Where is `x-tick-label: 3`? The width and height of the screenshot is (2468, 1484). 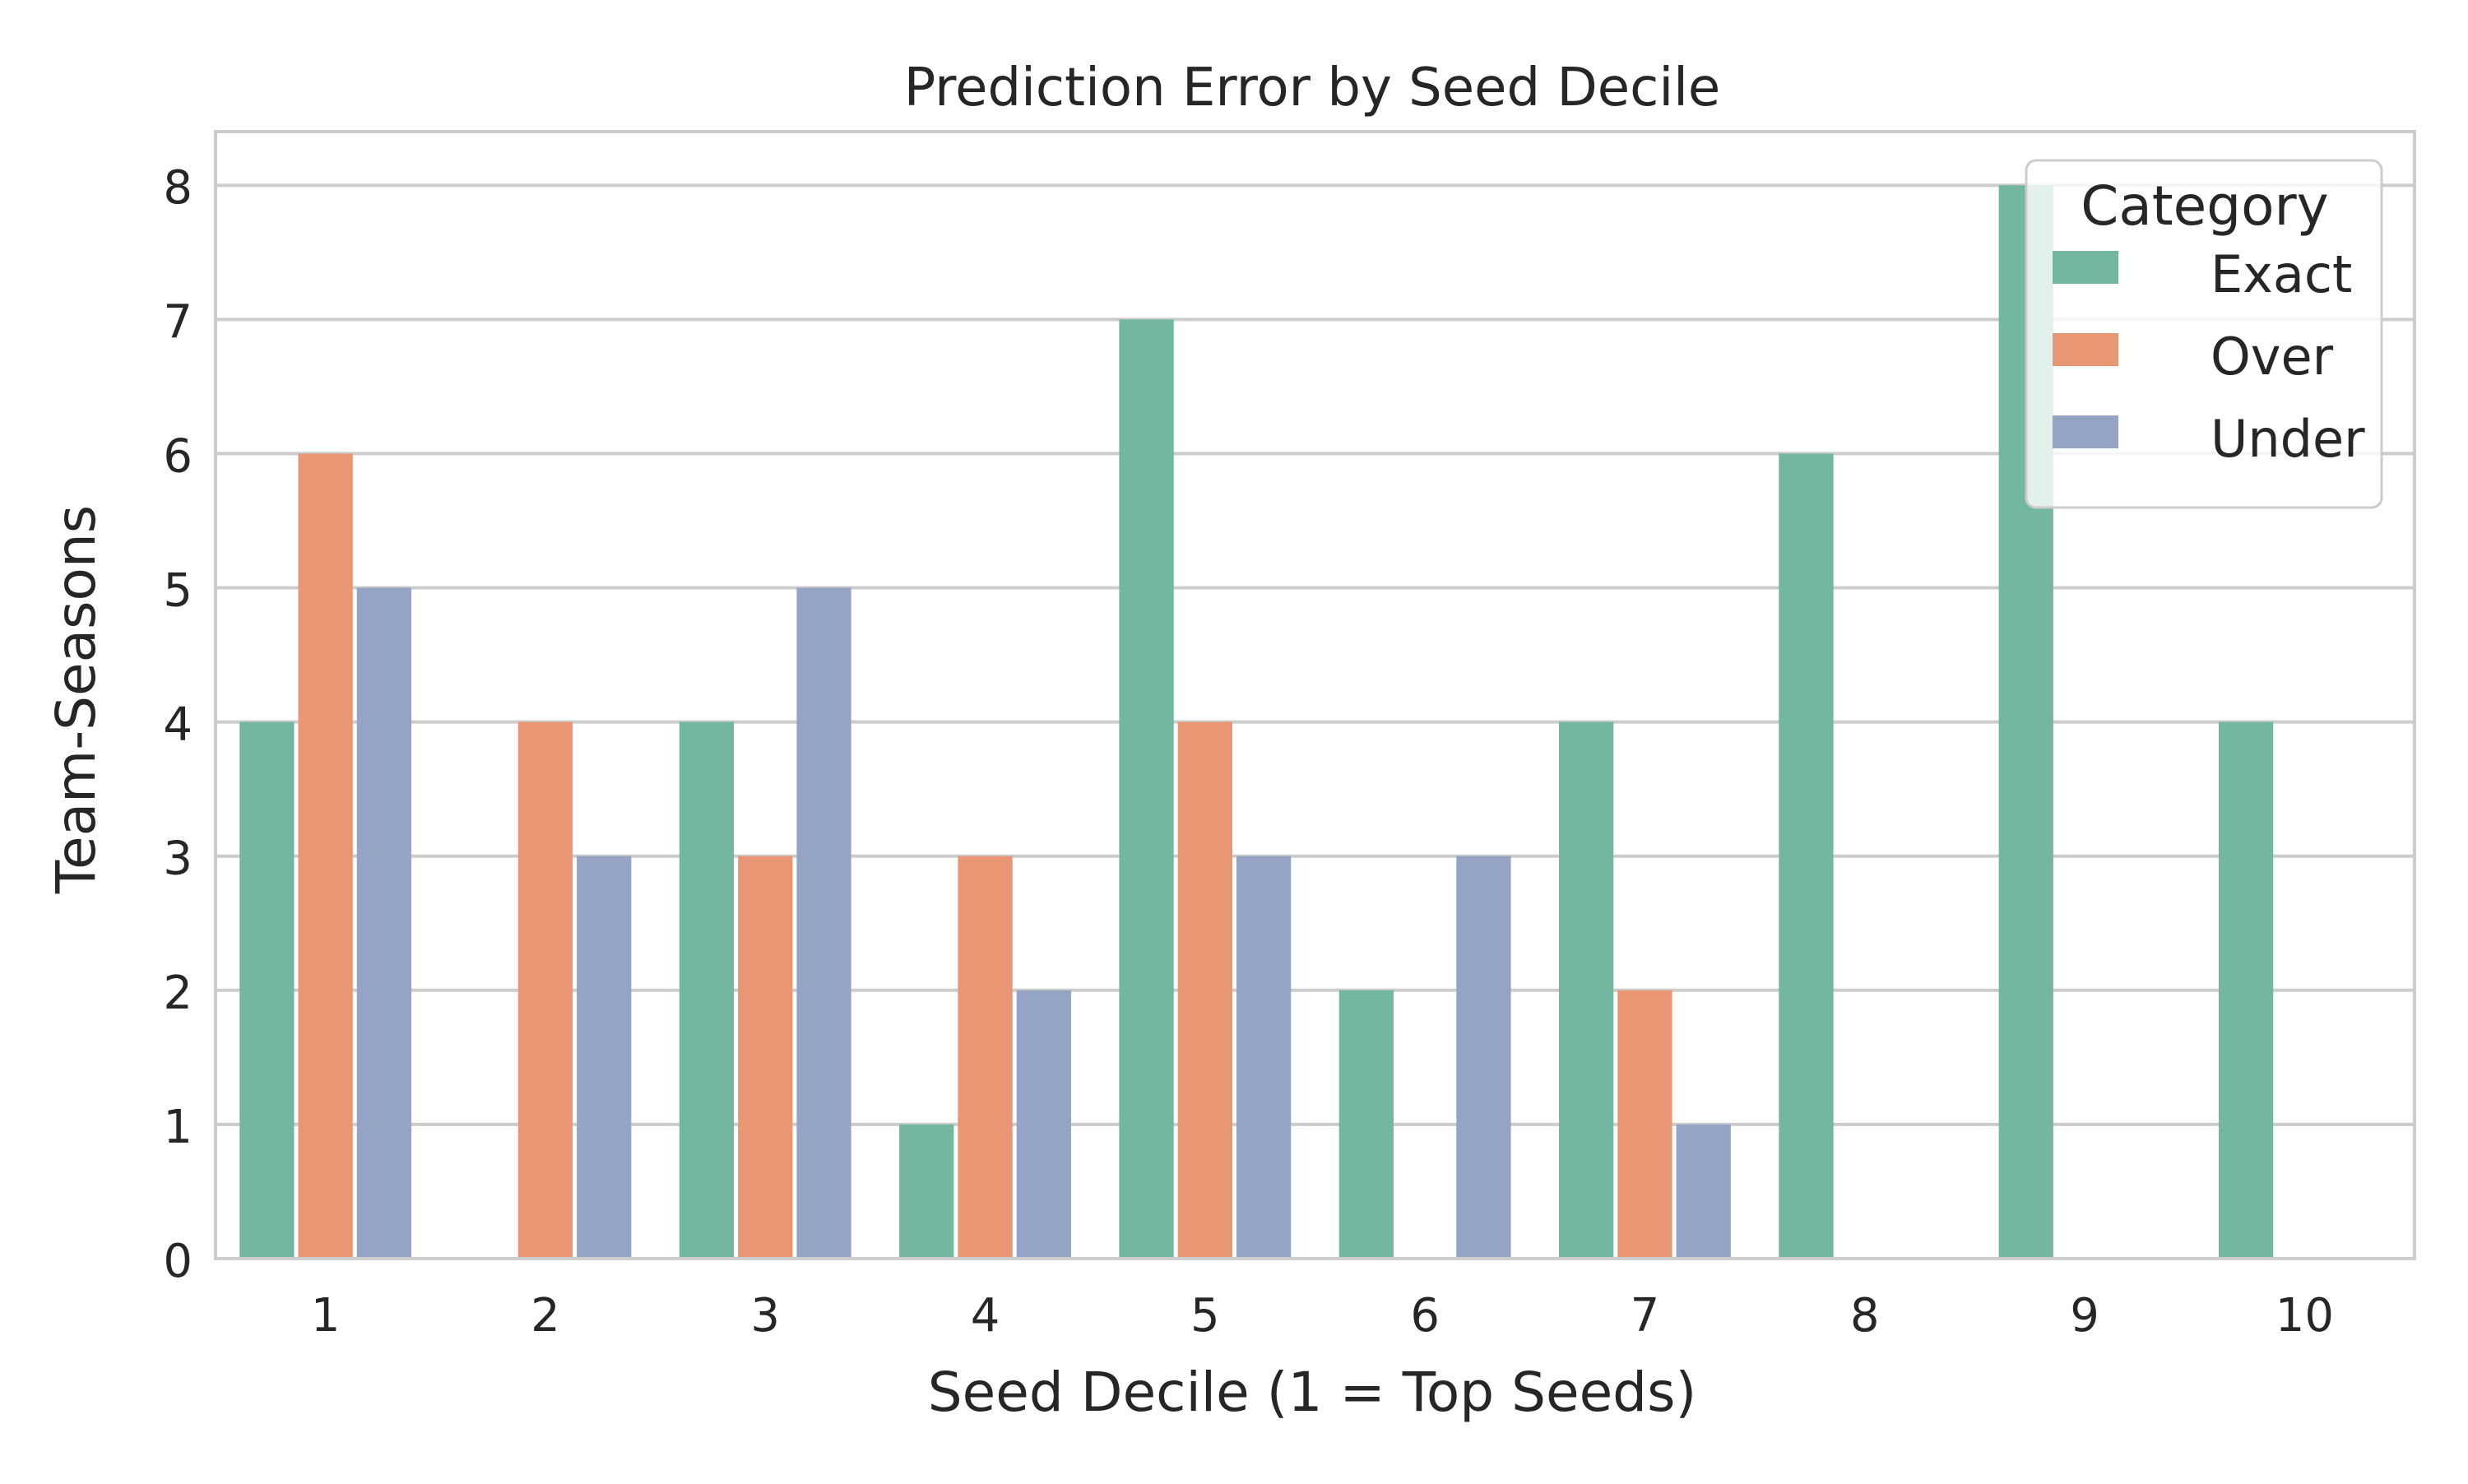
x-tick-label: 3 is located at coordinates (765, 1316).